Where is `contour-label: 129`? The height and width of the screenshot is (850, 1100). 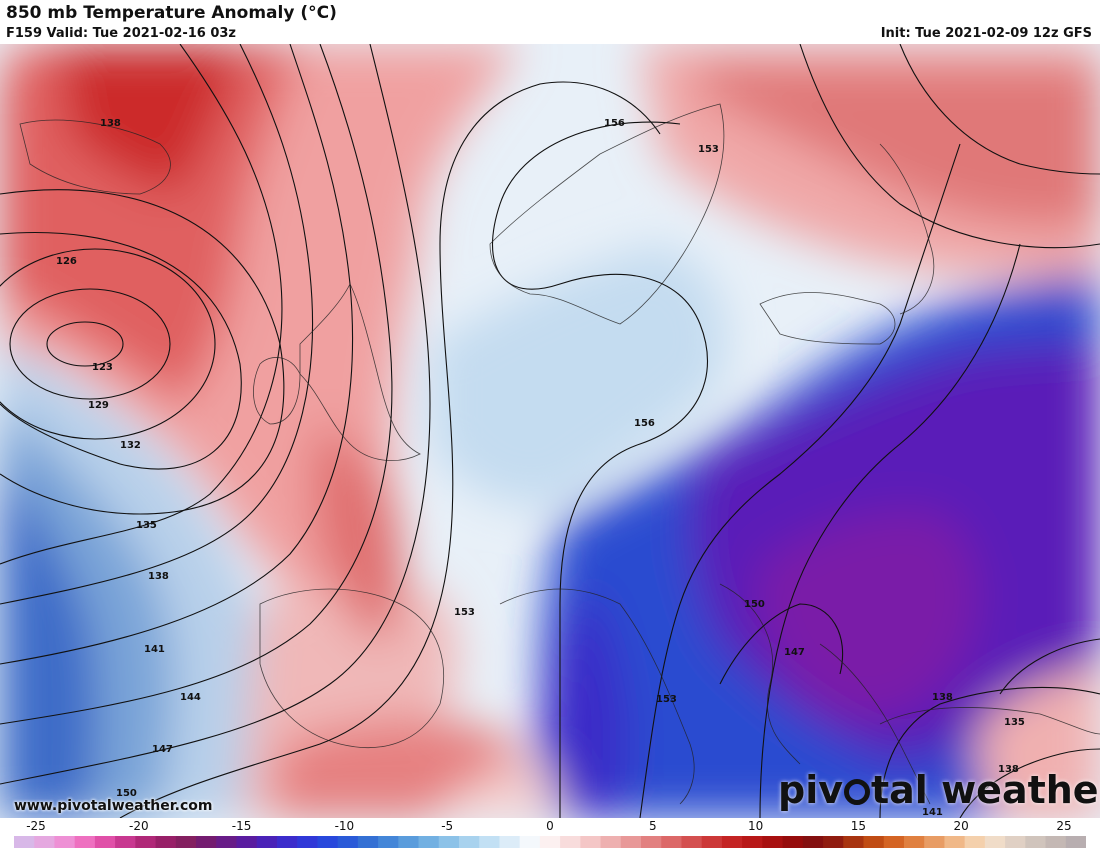 contour-label: 129 is located at coordinates (98, 405).